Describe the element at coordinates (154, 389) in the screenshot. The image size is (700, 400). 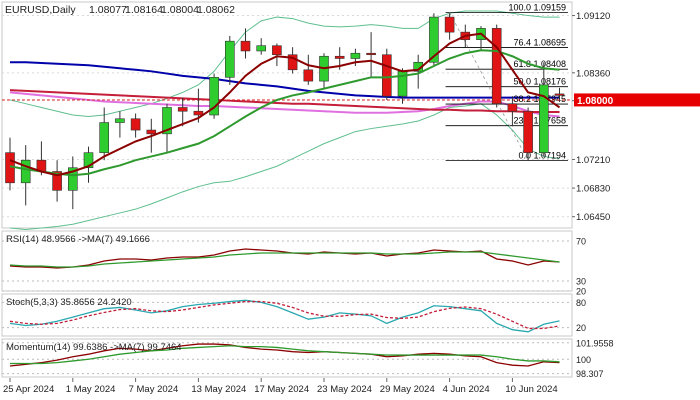
I see `time-tick-label: 7 May 2024` at that location.